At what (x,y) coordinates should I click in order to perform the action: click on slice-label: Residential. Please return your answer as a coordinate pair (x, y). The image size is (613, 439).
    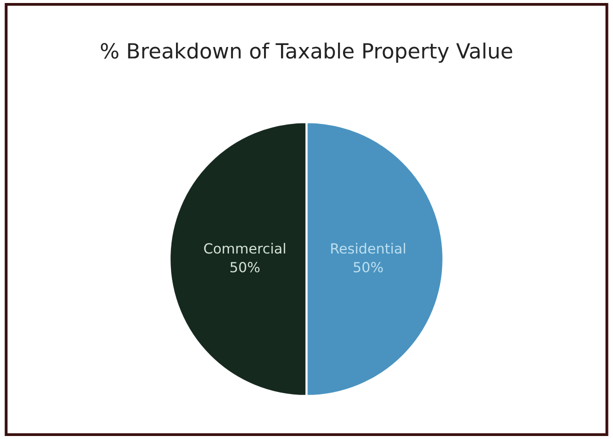
    Looking at the image, I should click on (368, 248).